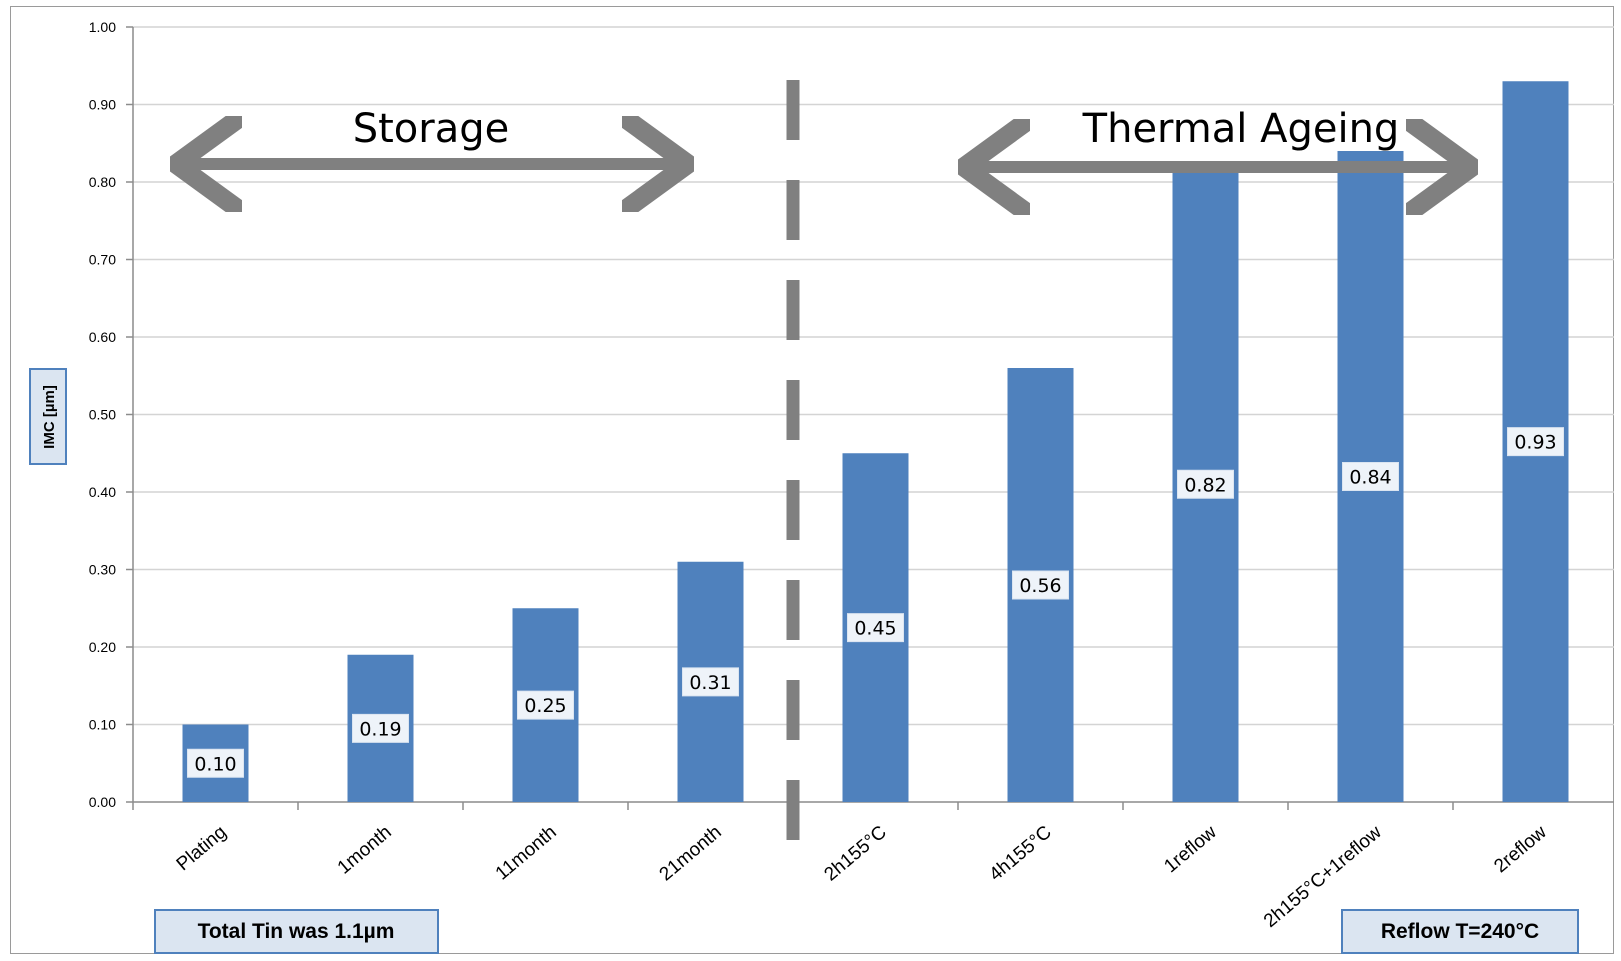 The height and width of the screenshot is (961, 1621). I want to click on y-axis-title: IMC [µm], so click(48, 416).